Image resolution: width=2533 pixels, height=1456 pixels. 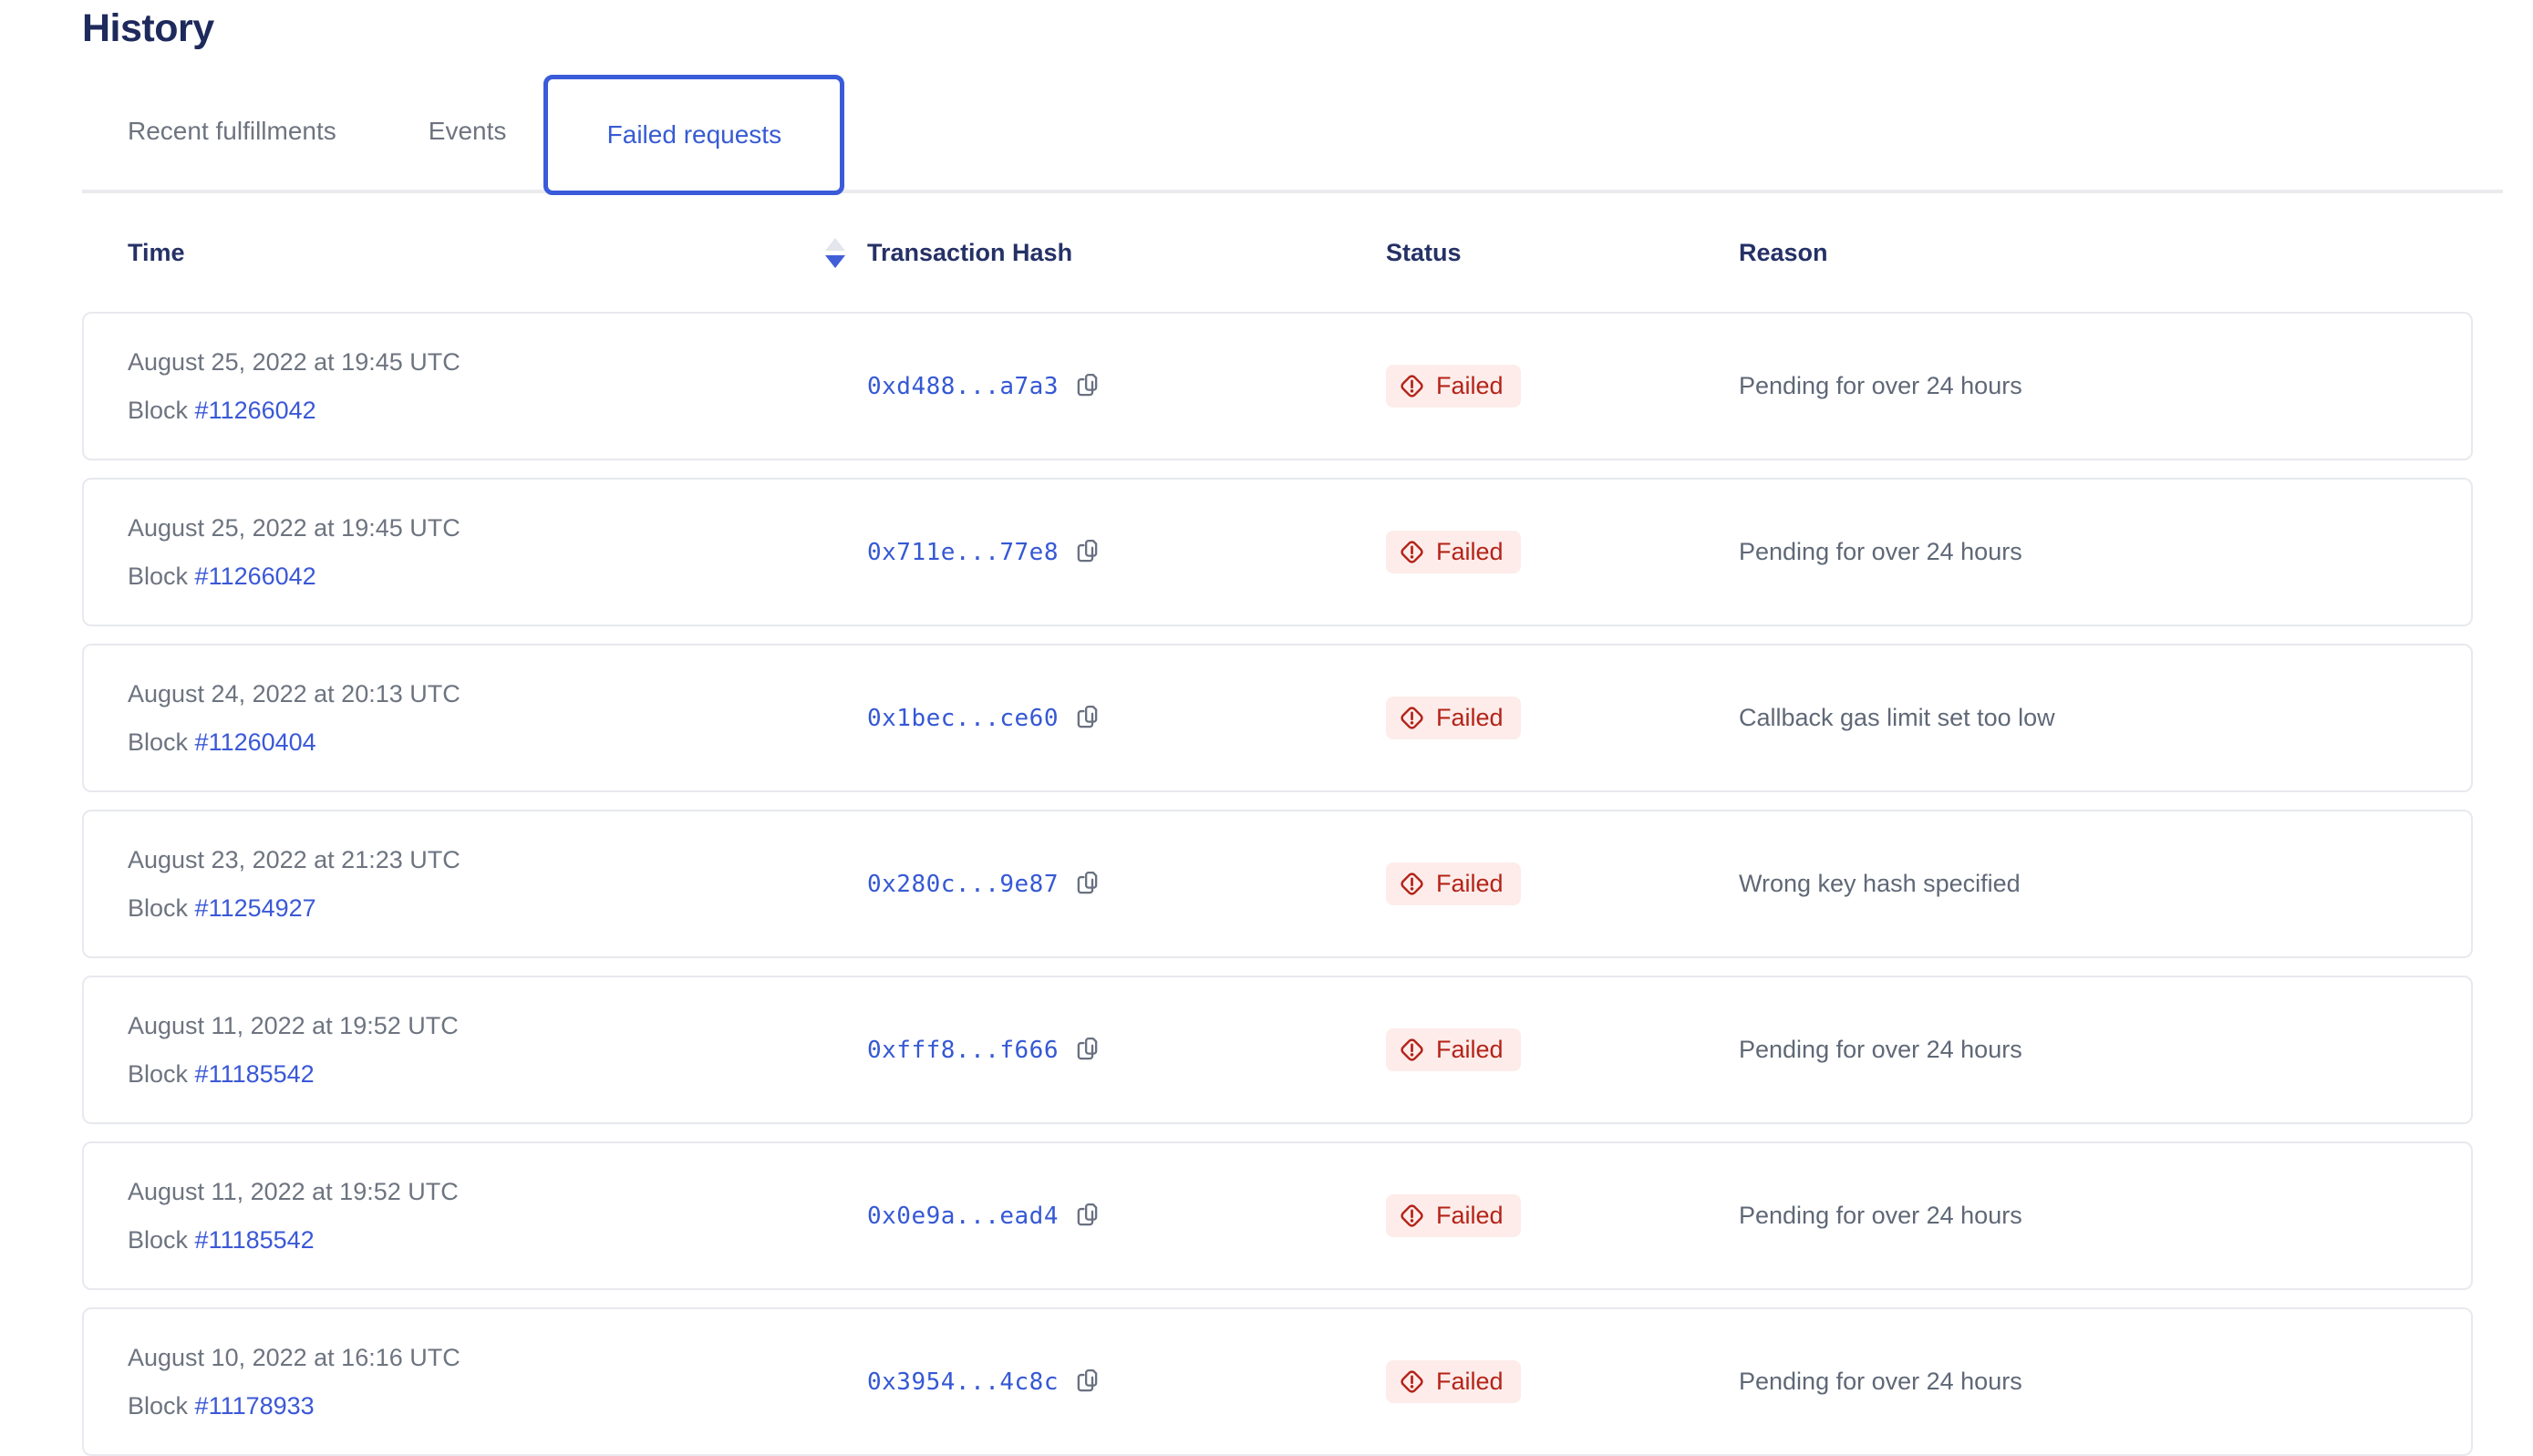 I want to click on block-number-link: #11260404, so click(x=255, y=742).